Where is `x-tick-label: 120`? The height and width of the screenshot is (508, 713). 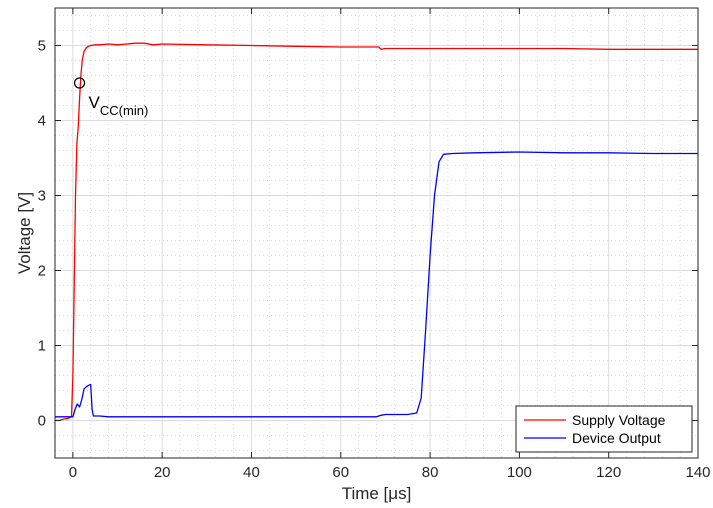 x-tick-label: 120 is located at coordinates (608, 472).